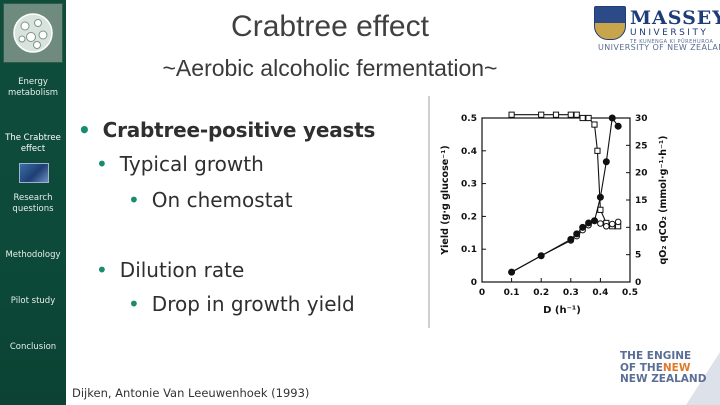  I want to click on engine-slogan: THE ENGINE OF THENEW NEW ZEALAND, so click(663, 368).